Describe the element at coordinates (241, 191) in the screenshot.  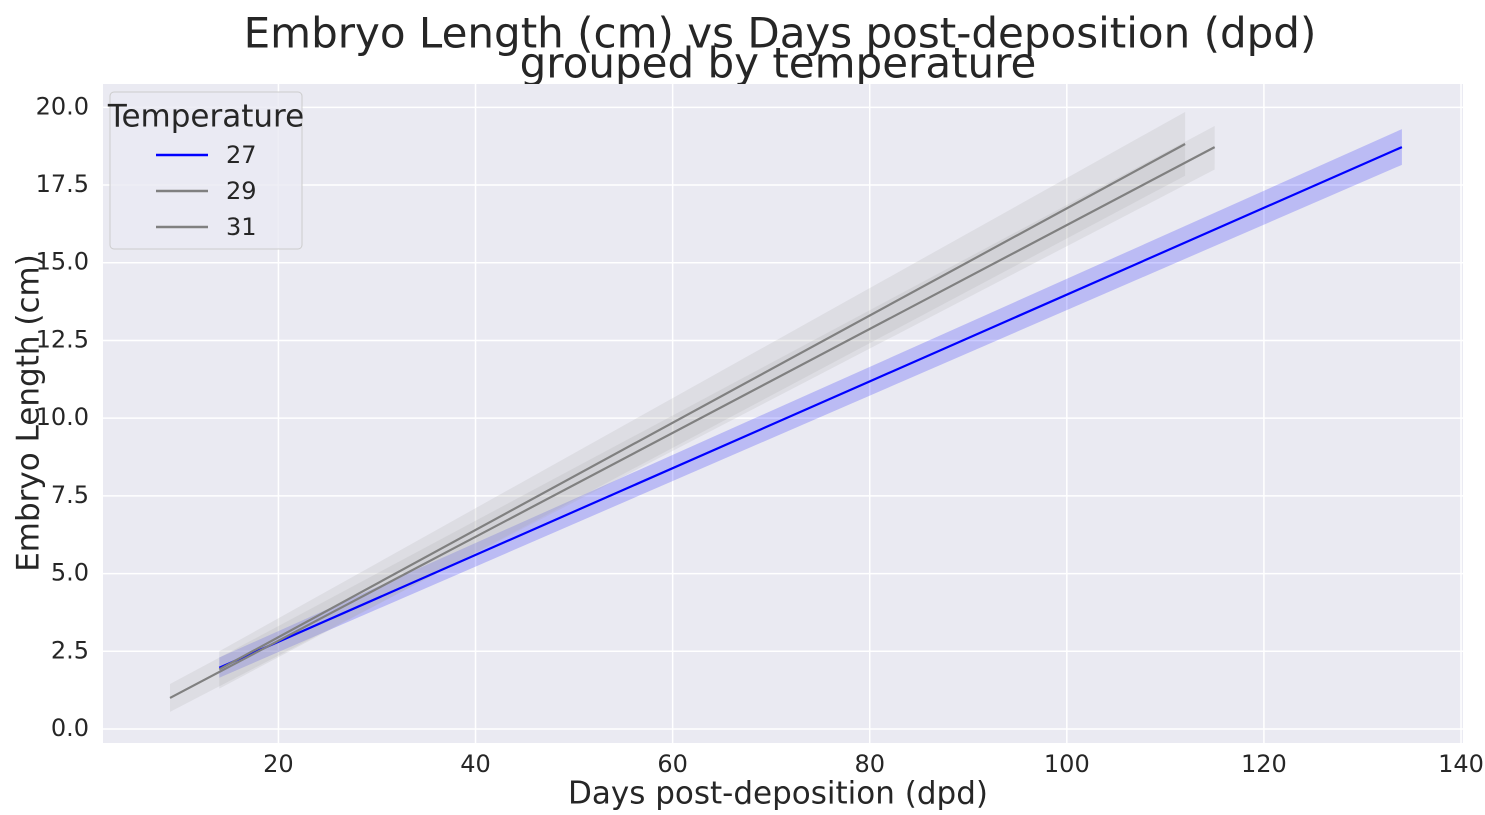
I see `legend-label-29: 29` at that location.